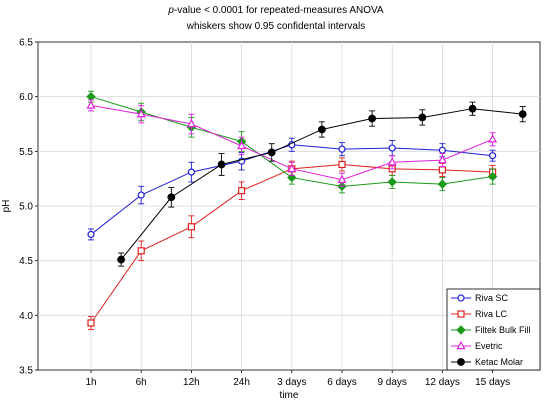 The height and width of the screenshot is (403, 550). What do you see at coordinates (241, 382) in the screenshot?
I see `x-tick-label: 24h` at bounding box center [241, 382].